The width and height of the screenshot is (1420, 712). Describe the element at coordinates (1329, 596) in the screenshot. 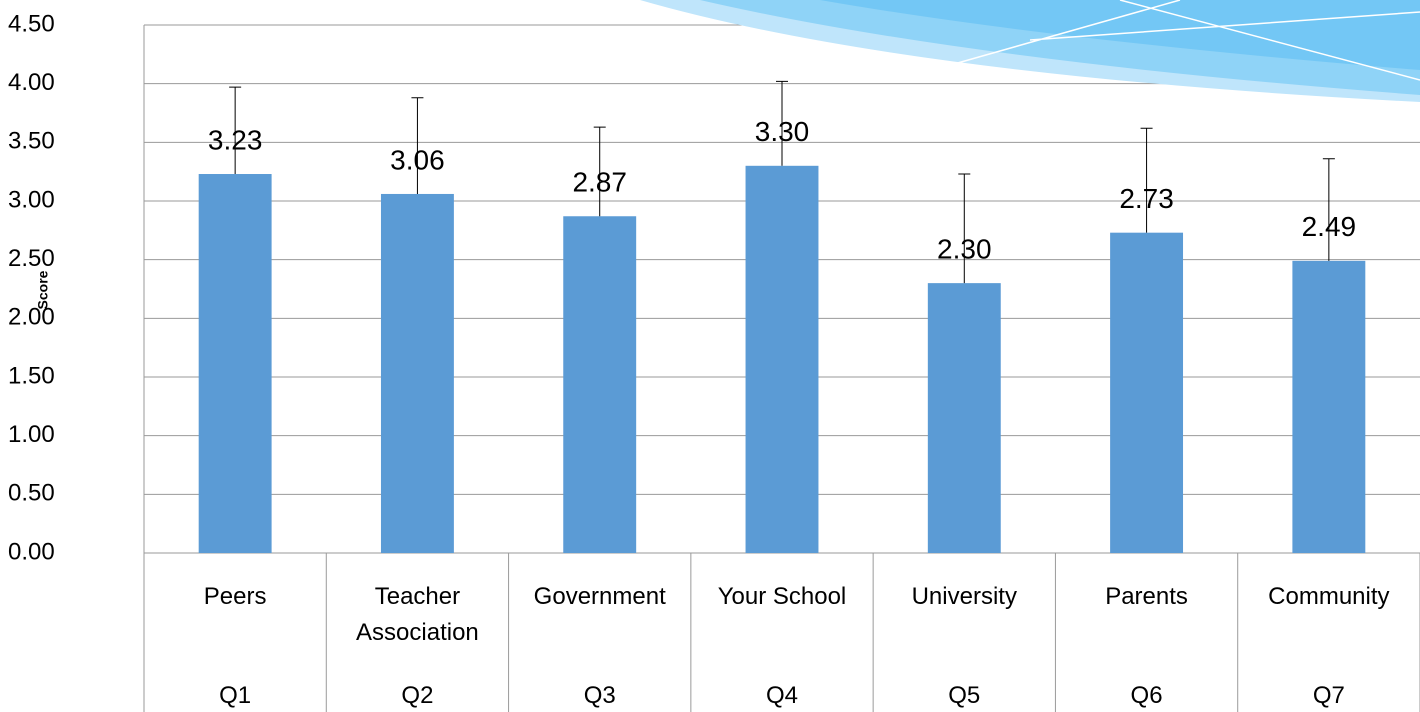

I see `category-label: Community` at that location.